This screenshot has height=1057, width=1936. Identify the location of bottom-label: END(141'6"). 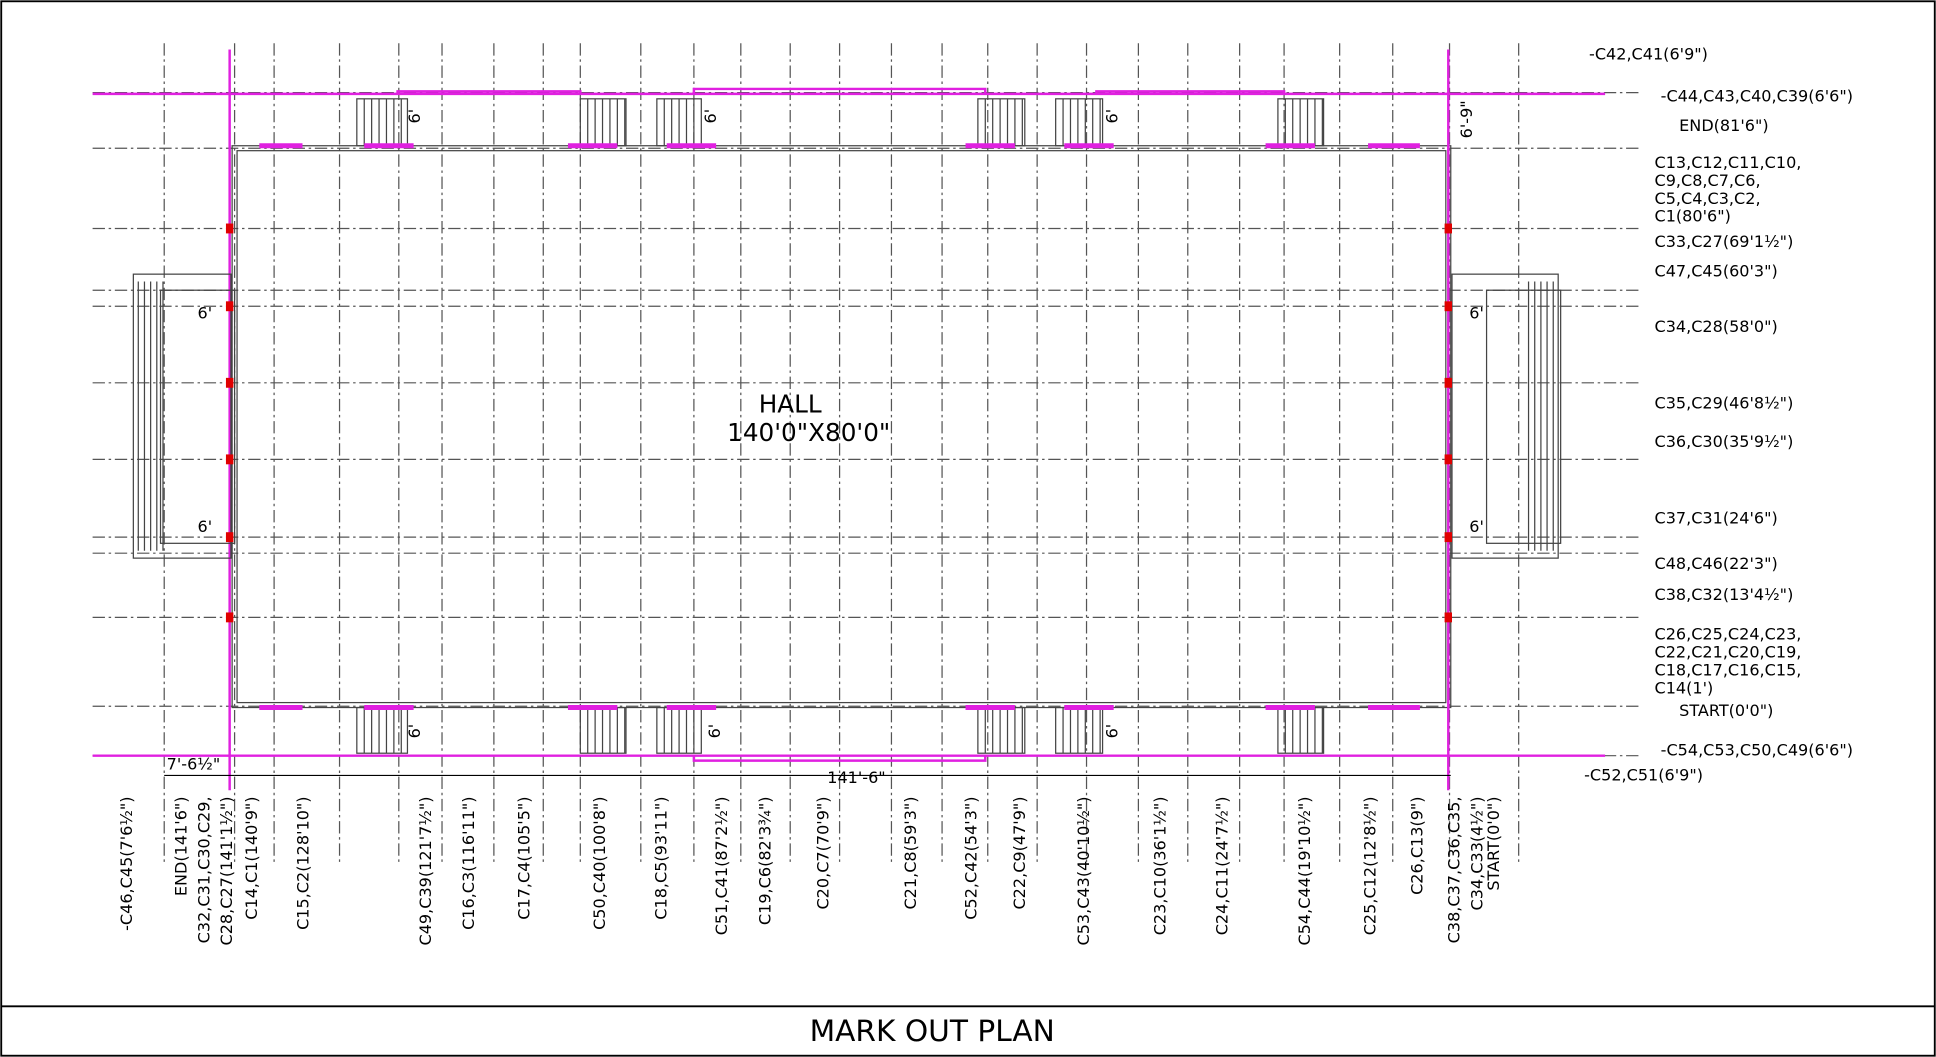
(180, 846).